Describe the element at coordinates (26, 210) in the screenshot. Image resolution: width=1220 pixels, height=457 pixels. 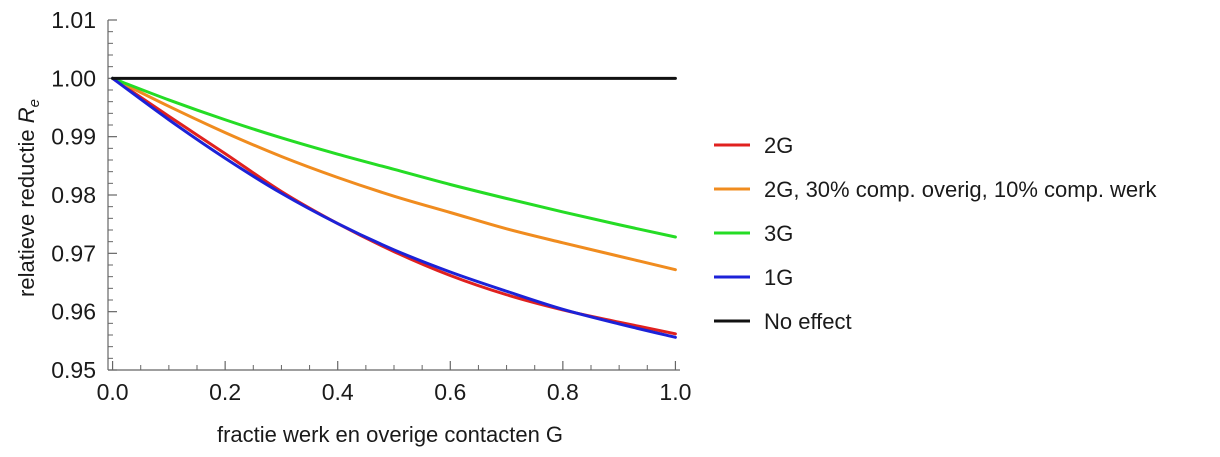
I see `y-axis-label-prefix: relatieve reductie` at that location.